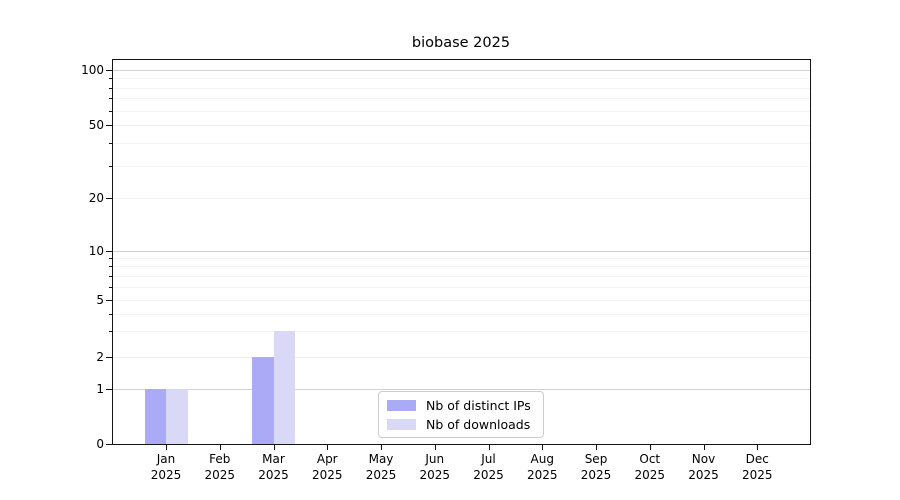 This screenshot has width=900, height=500. What do you see at coordinates (155, 416) in the screenshot?
I see `bar-nb-of-distinct-ips-jan` at bounding box center [155, 416].